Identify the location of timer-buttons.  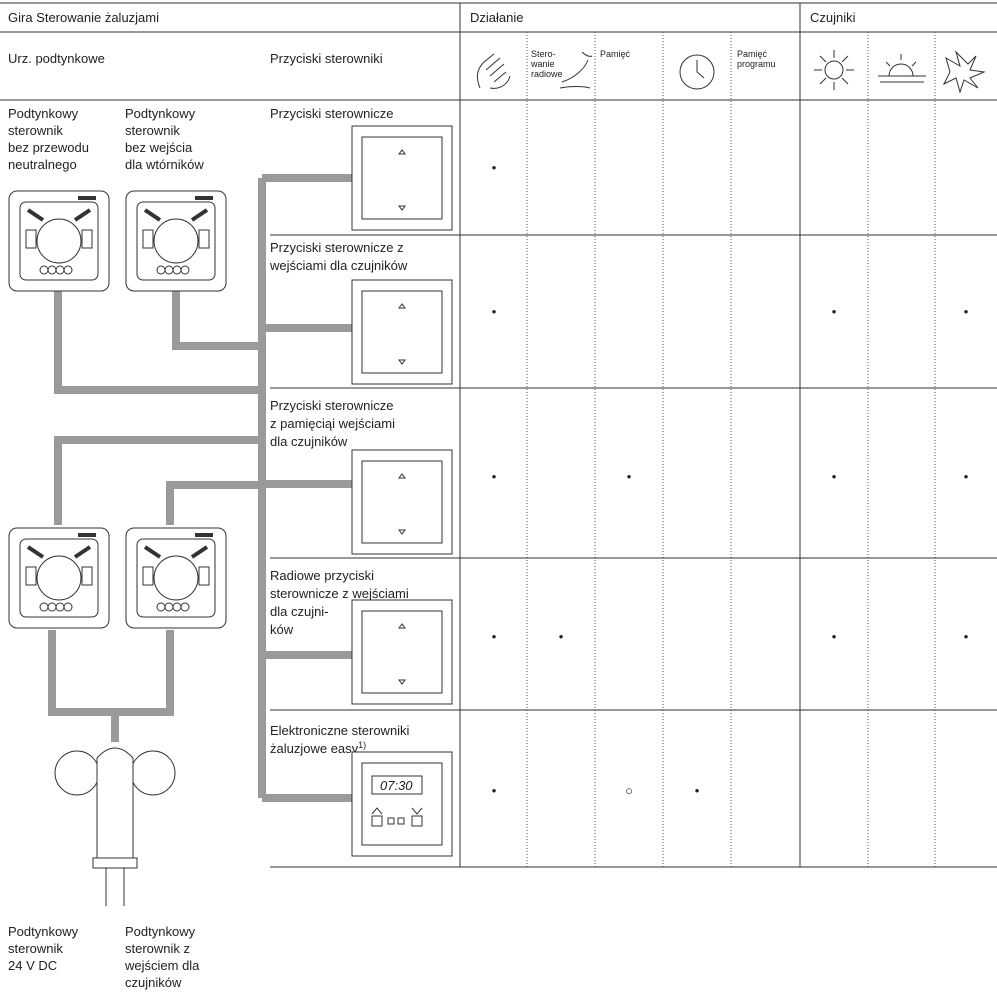
(397, 817).